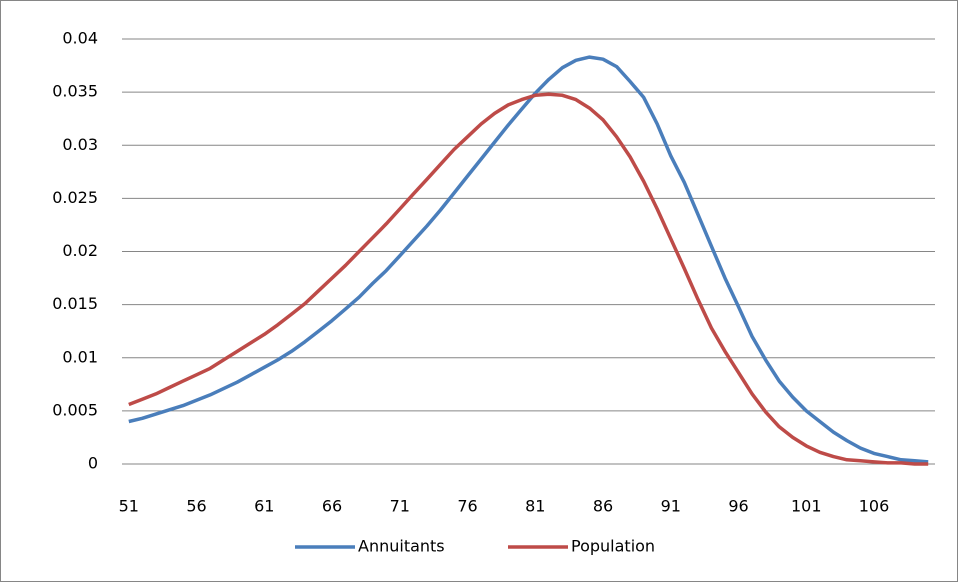 The height and width of the screenshot is (583, 959). What do you see at coordinates (613, 546) in the screenshot?
I see `legend-label: Population` at bounding box center [613, 546].